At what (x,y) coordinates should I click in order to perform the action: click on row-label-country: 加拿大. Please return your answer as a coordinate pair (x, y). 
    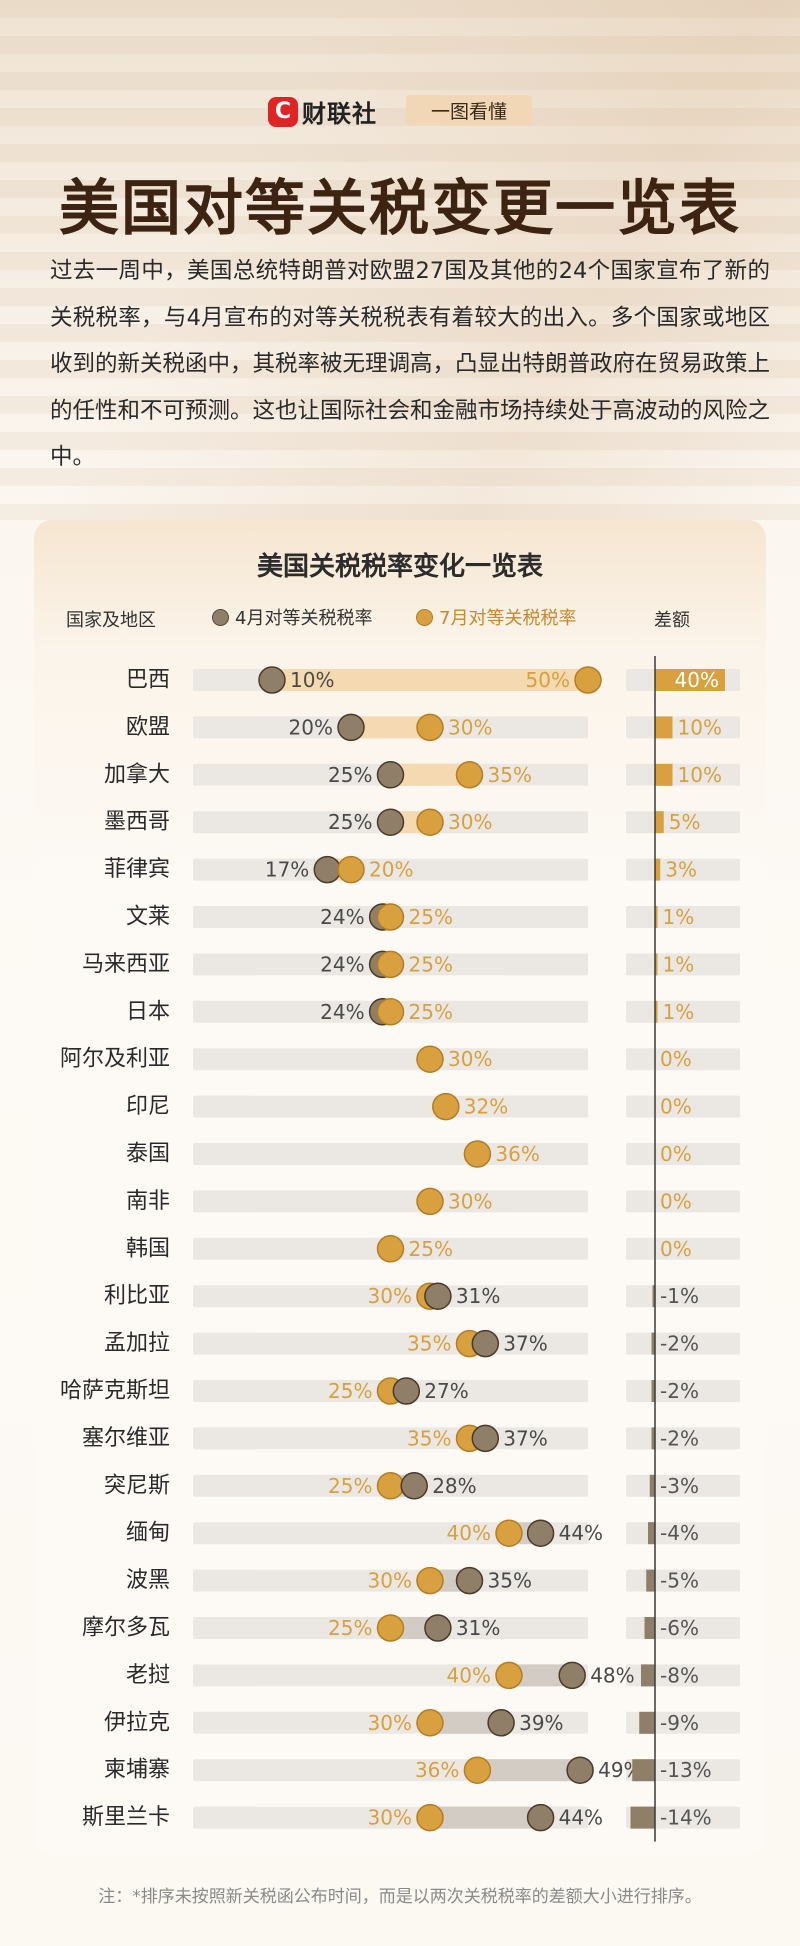
    Looking at the image, I should click on (137, 774).